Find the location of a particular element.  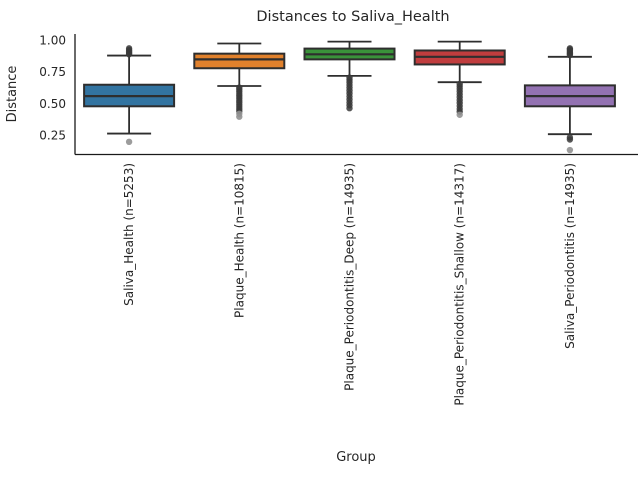

y-tick-label: 0.50 is located at coordinates (52, 104).